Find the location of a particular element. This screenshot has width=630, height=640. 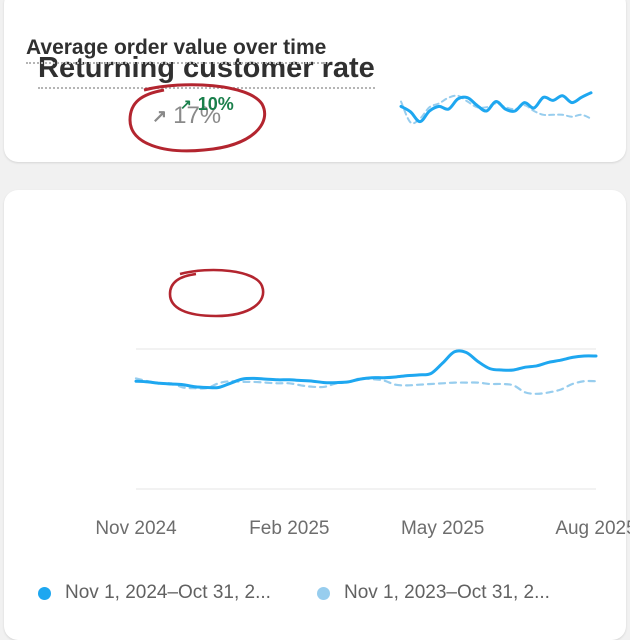

x-tick-label: Aug 2025 is located at coordinates (592, 528).